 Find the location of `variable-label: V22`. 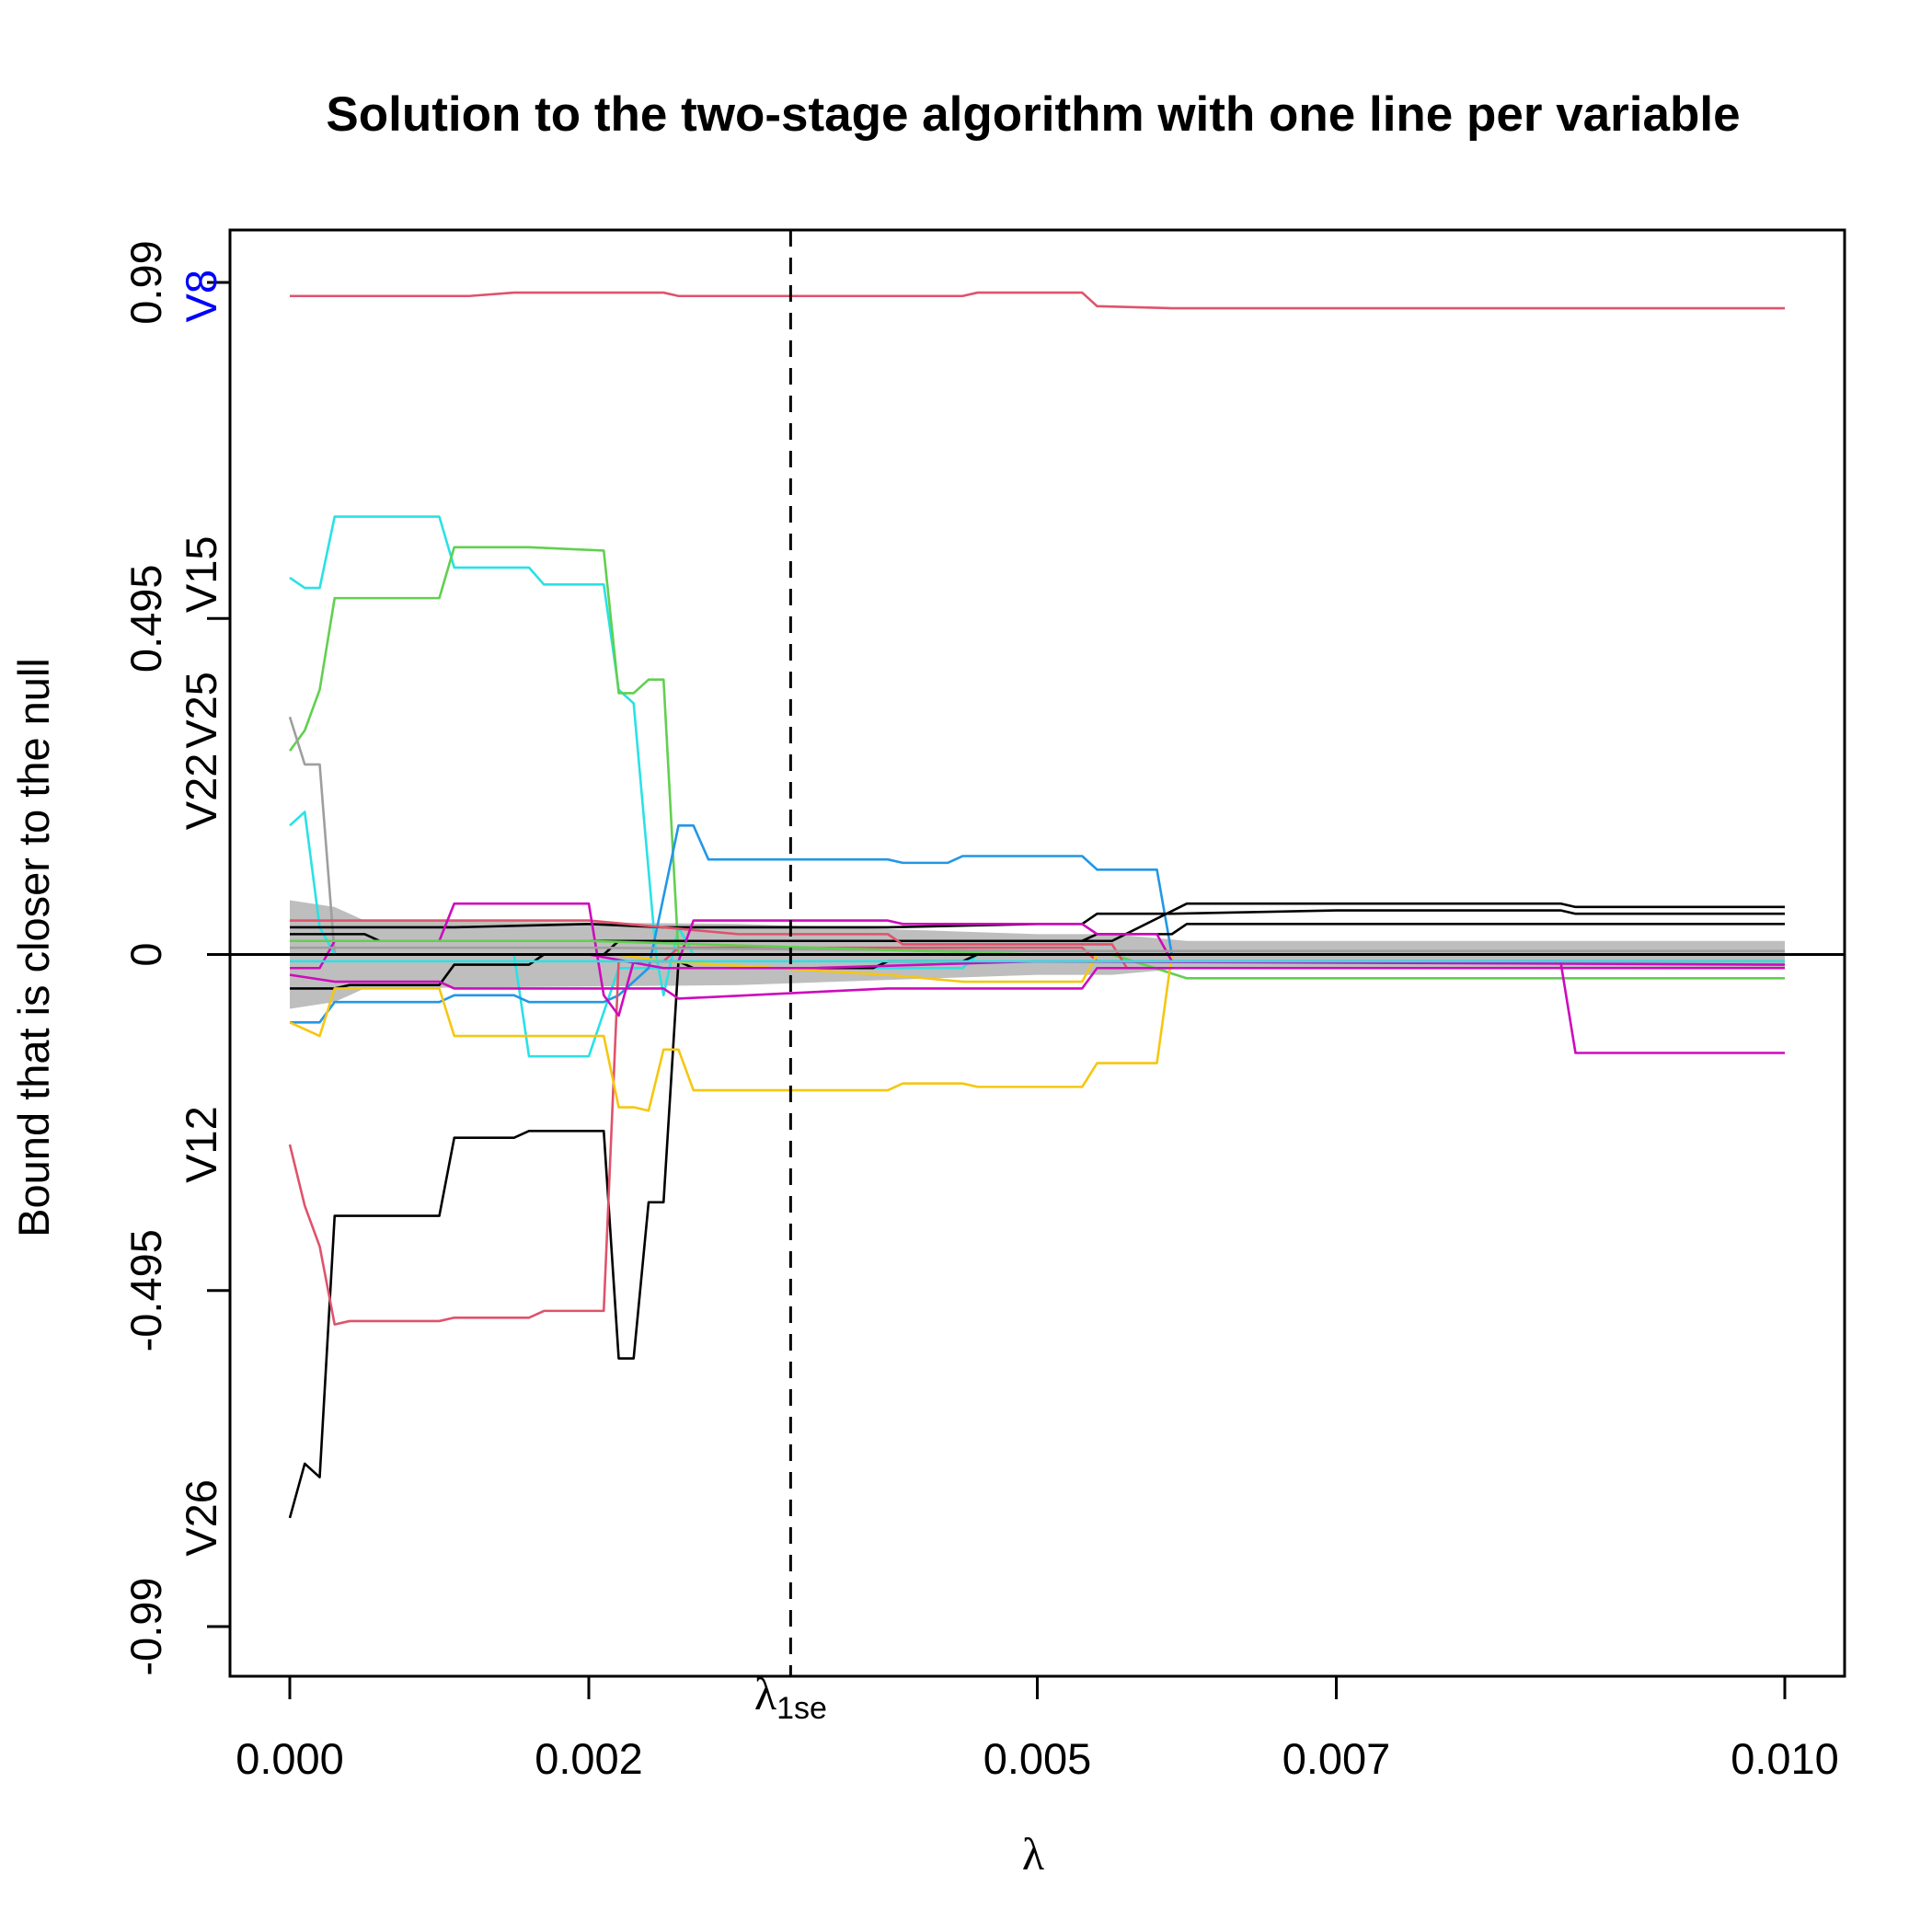

variable-label: V22 is located at coordinates (201, 792).